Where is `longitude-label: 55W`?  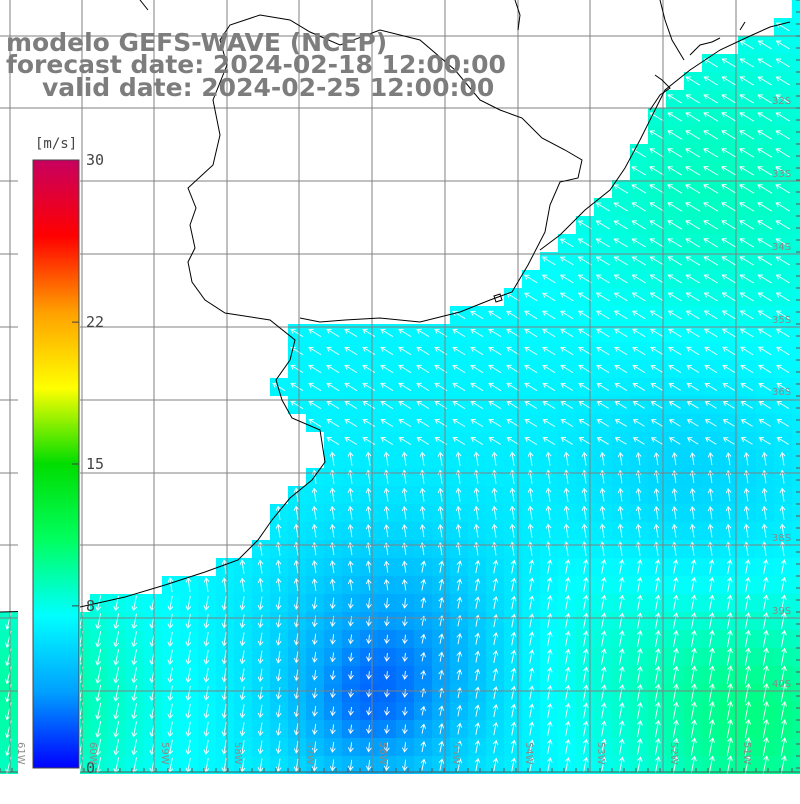
longitude-label: 55W is located at coordinates (455, 753).